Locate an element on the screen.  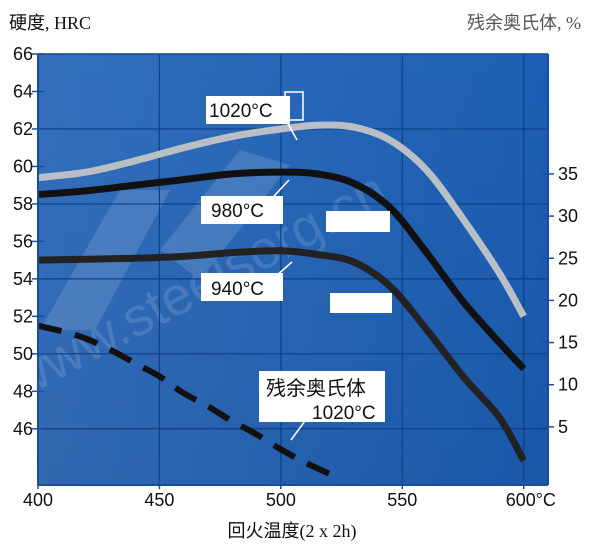
right-tick-label-4: 25 is located at coordinates (568, 258).